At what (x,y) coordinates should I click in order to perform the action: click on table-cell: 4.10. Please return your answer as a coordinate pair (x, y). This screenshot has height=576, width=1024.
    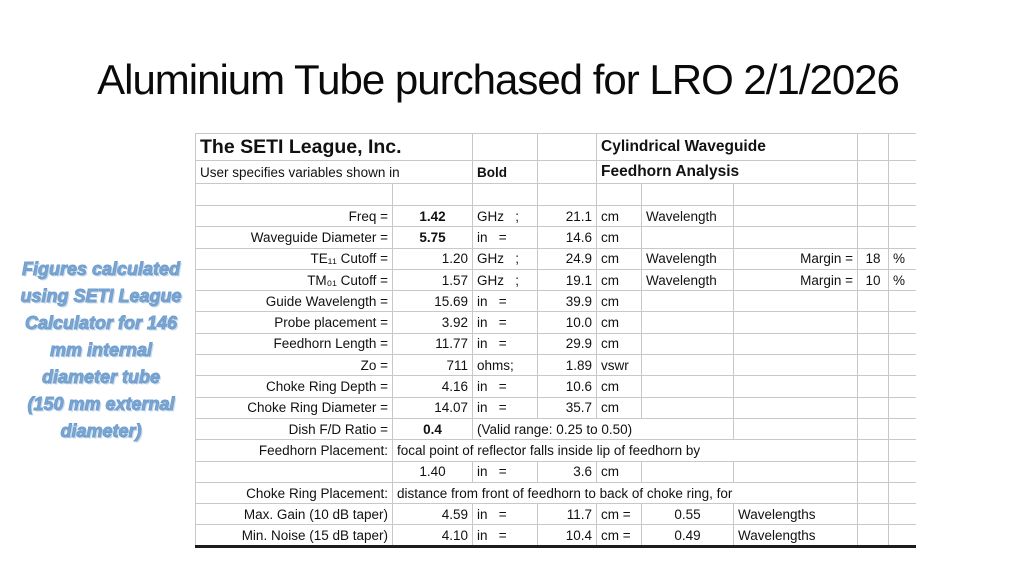
    Looking at the image, I should click on (432, 535).